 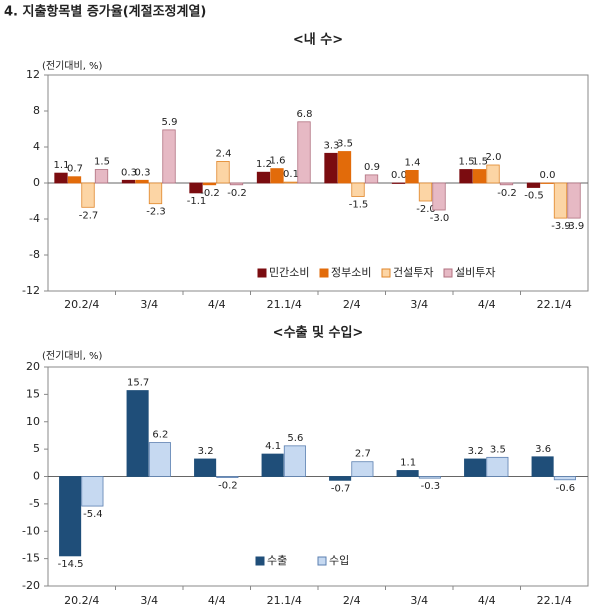 What do you see at coordinates (31, 585) in the screenshot?
I see `y-tick-label: -20` at bounding box center [31, 585].